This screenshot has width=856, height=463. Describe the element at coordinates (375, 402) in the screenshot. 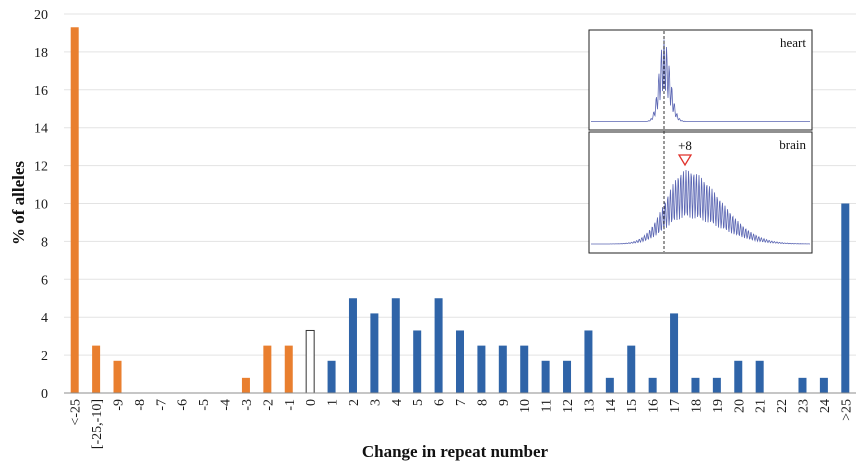

I see `x-tick-label: 3` at that location.